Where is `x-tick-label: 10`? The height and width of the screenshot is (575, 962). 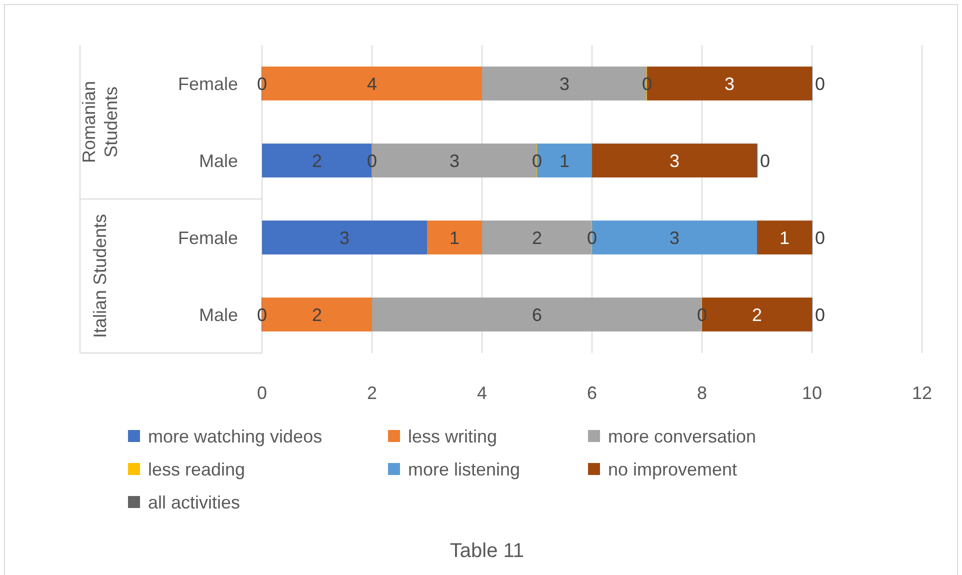 x-tick-label: 10 is located at coordinates (812, 392).